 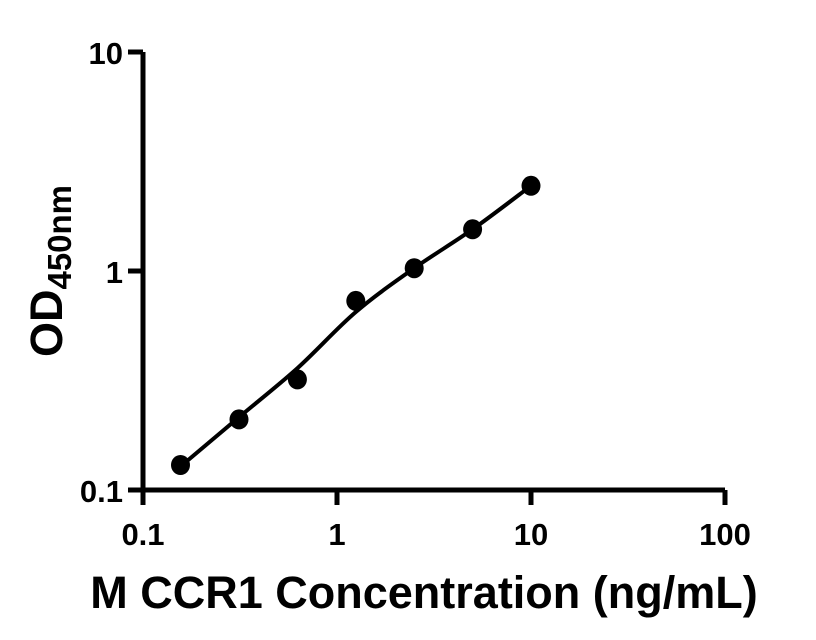 What do you see at coordinates (46, 324) in the screenshot?
I see `y-axis-title-main: OD` at bounding box center [46, 324].